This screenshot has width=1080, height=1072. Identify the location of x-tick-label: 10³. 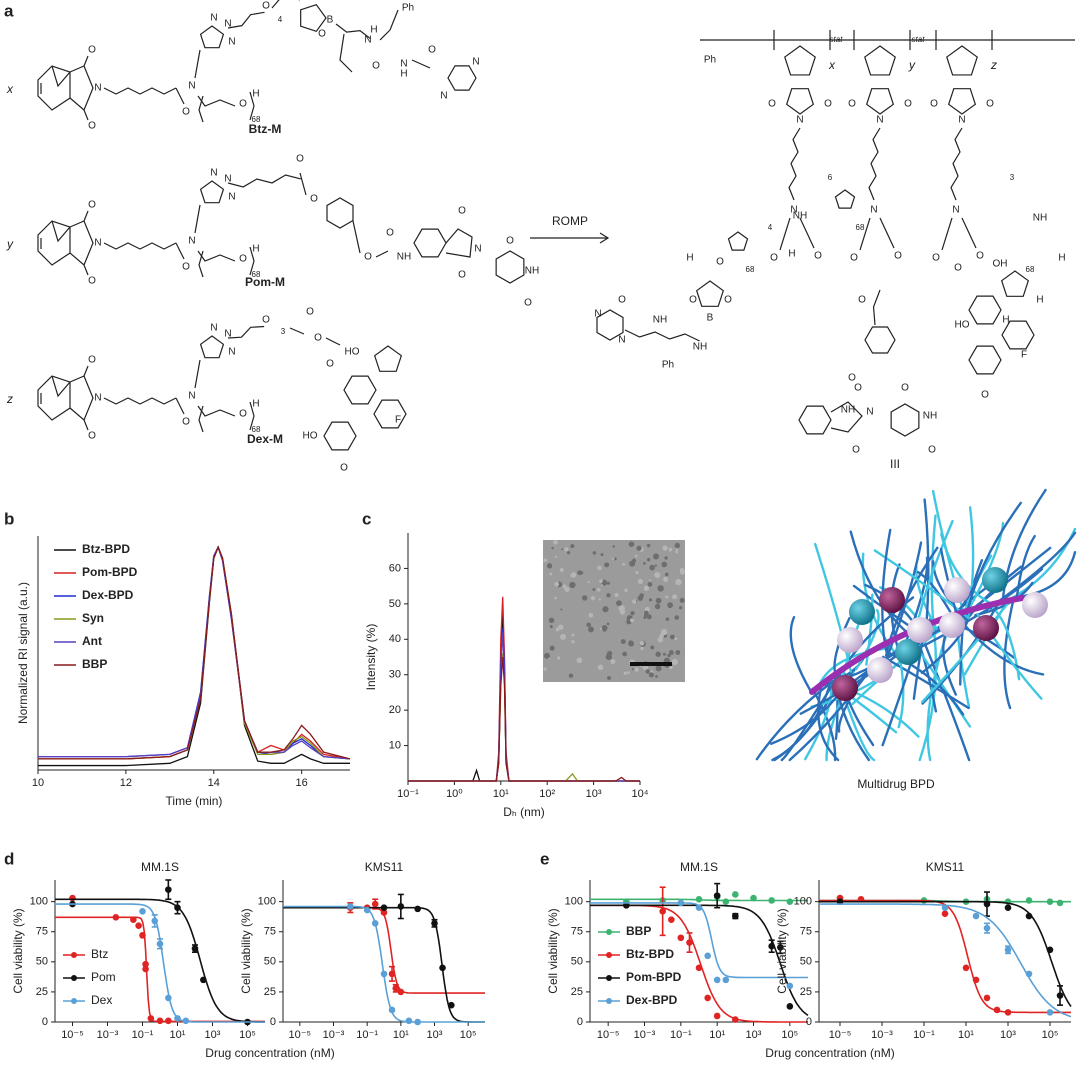
(213, 1035).